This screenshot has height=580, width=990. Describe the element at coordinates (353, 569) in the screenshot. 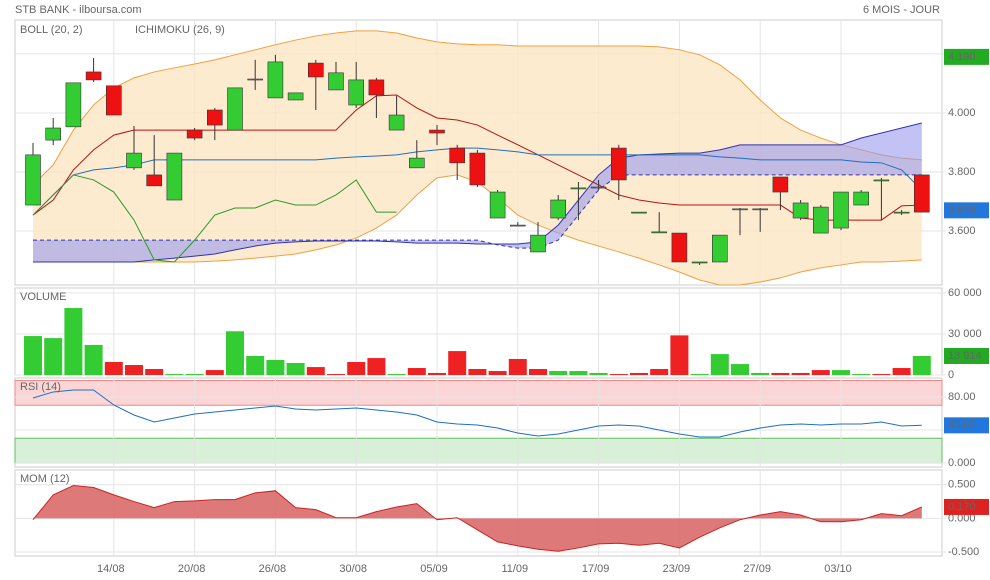

I see `x-tick-label: 30/08` at that location.